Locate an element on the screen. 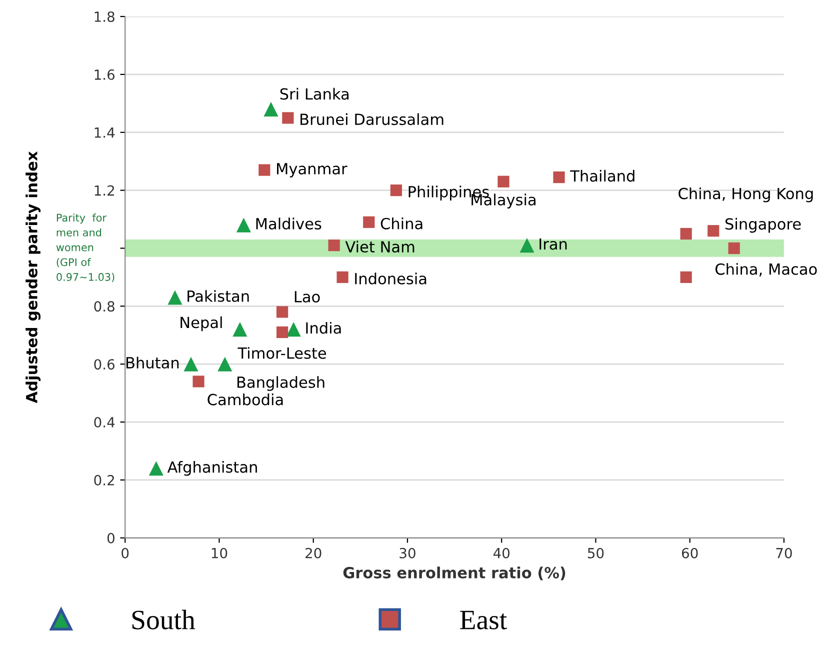 The image size is (834, 660). x-axis-title: Gross enrolment ratio (%) is located at coordinates (454, 573).